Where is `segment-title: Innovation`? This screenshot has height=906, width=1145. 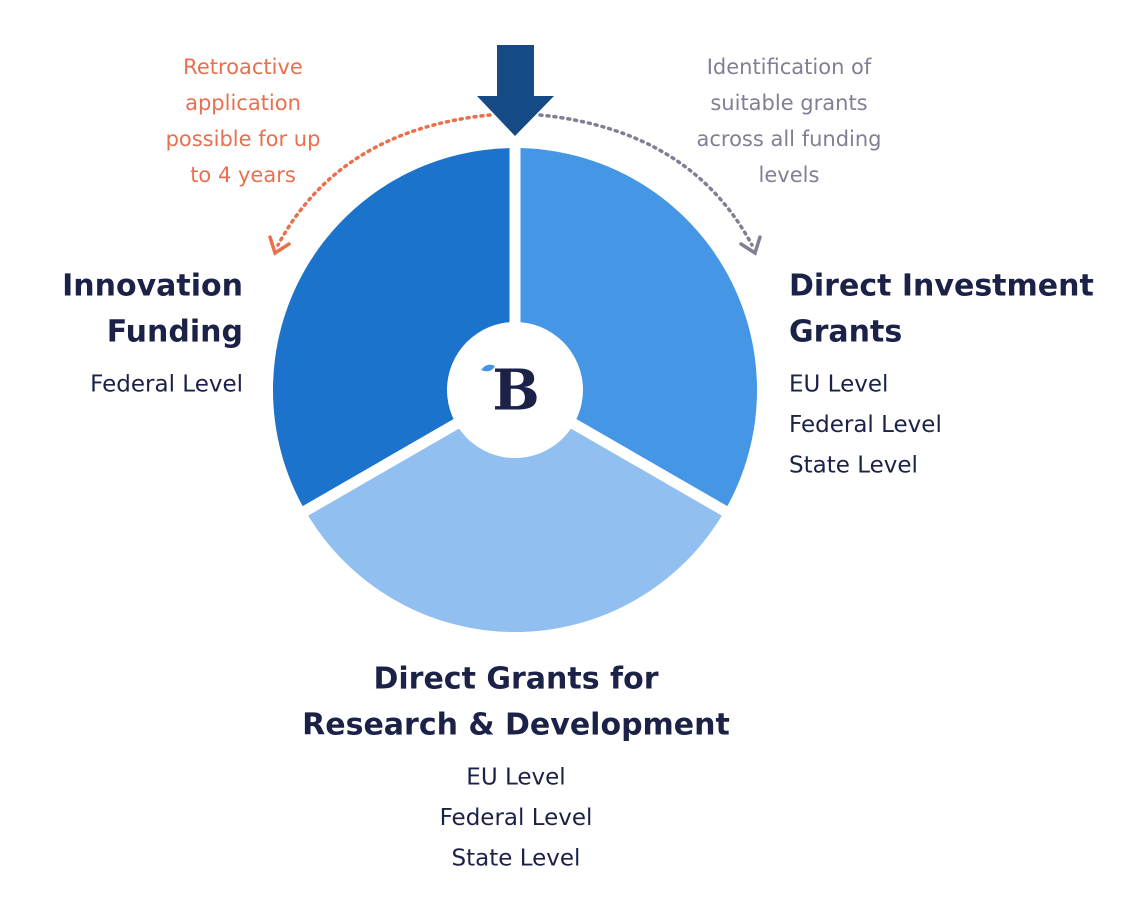
segment-title: Innovation is located at coordinates (152, 286).